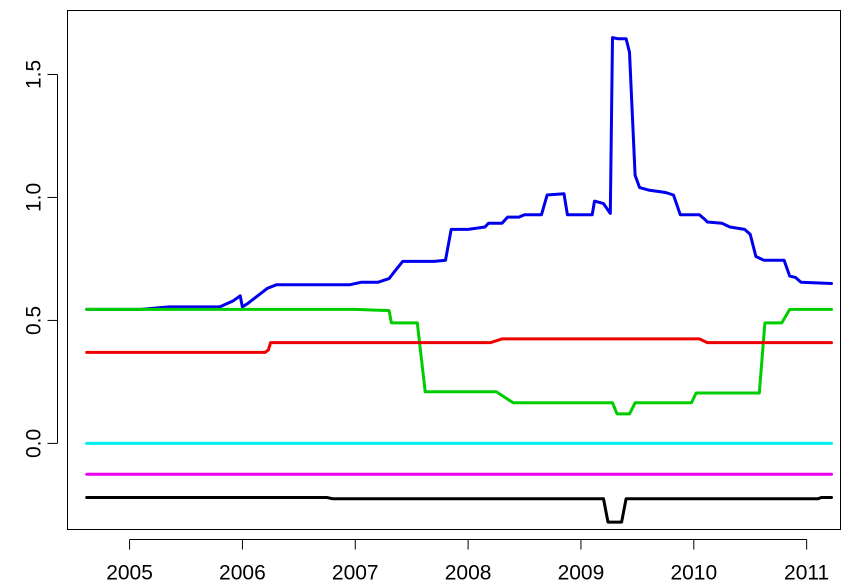  Describe the element at coordinates (34, 320) in the screenshot. I see `y-tick-label: 0.5` at that location.